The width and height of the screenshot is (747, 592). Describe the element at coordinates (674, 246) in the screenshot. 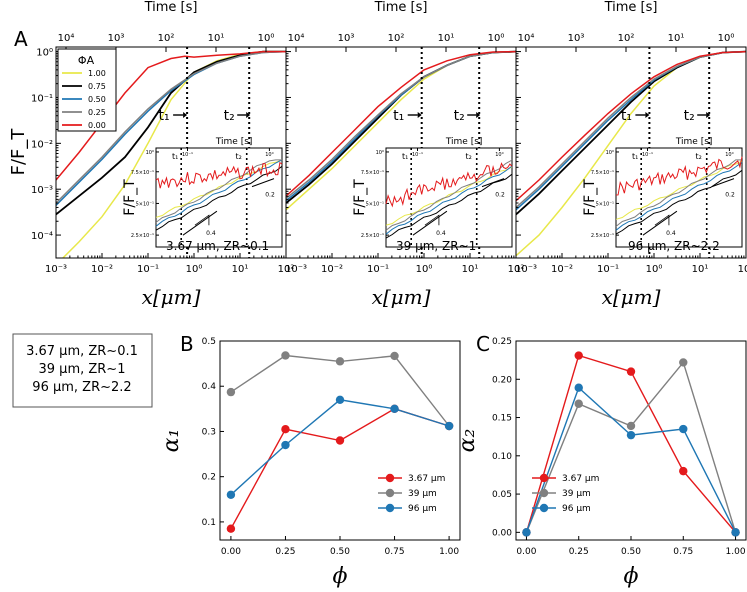

I see `panel-annotation: 96 μm, ZR~2.2` at that location.